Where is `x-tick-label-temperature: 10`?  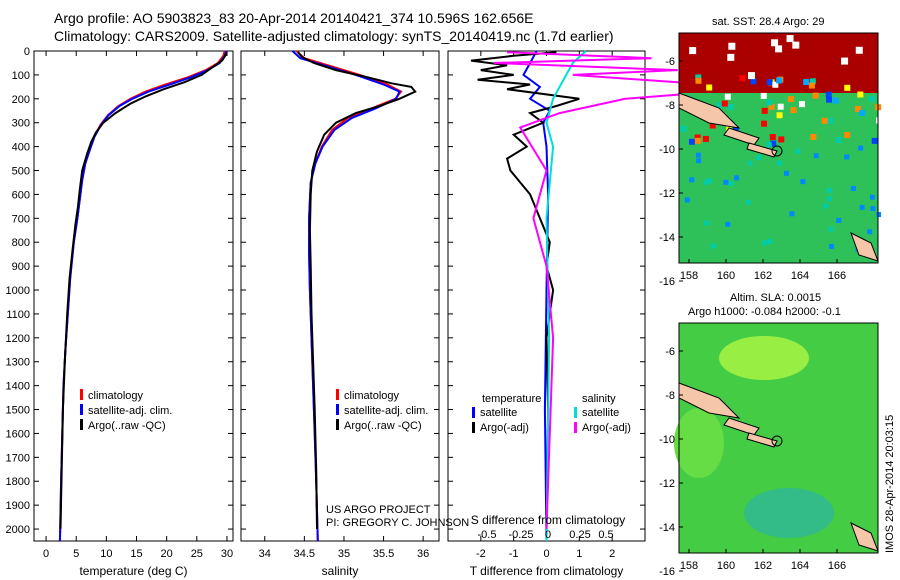 x-tick-label-temperature: 10 is located at coordinates (106, 554).